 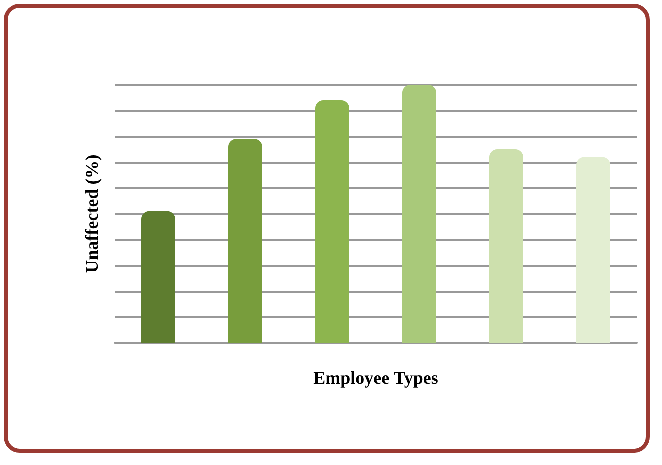 What do you see at coordinates (92, 214) in the screenshot?
I see `y-axis-title: Unaffected (%)` at bounding box center [92, 214].